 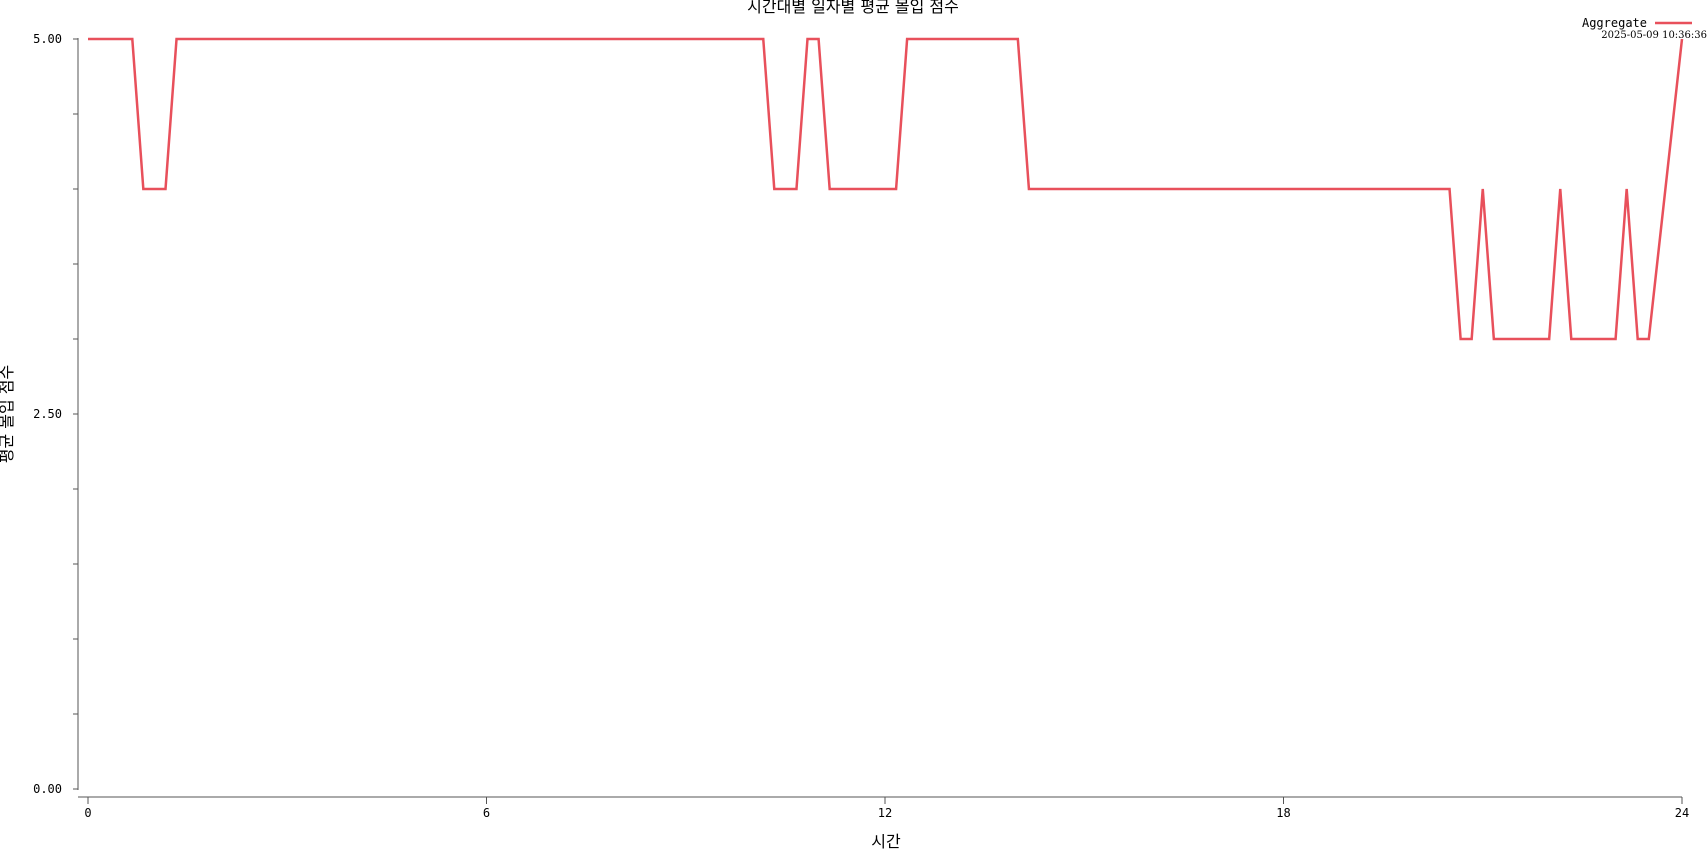 What do you see at coordinates (1654, 35) in the screenshot?
I see `timestamp: 2025-05-09 10:36:36` at bounding box center [1654, 35].